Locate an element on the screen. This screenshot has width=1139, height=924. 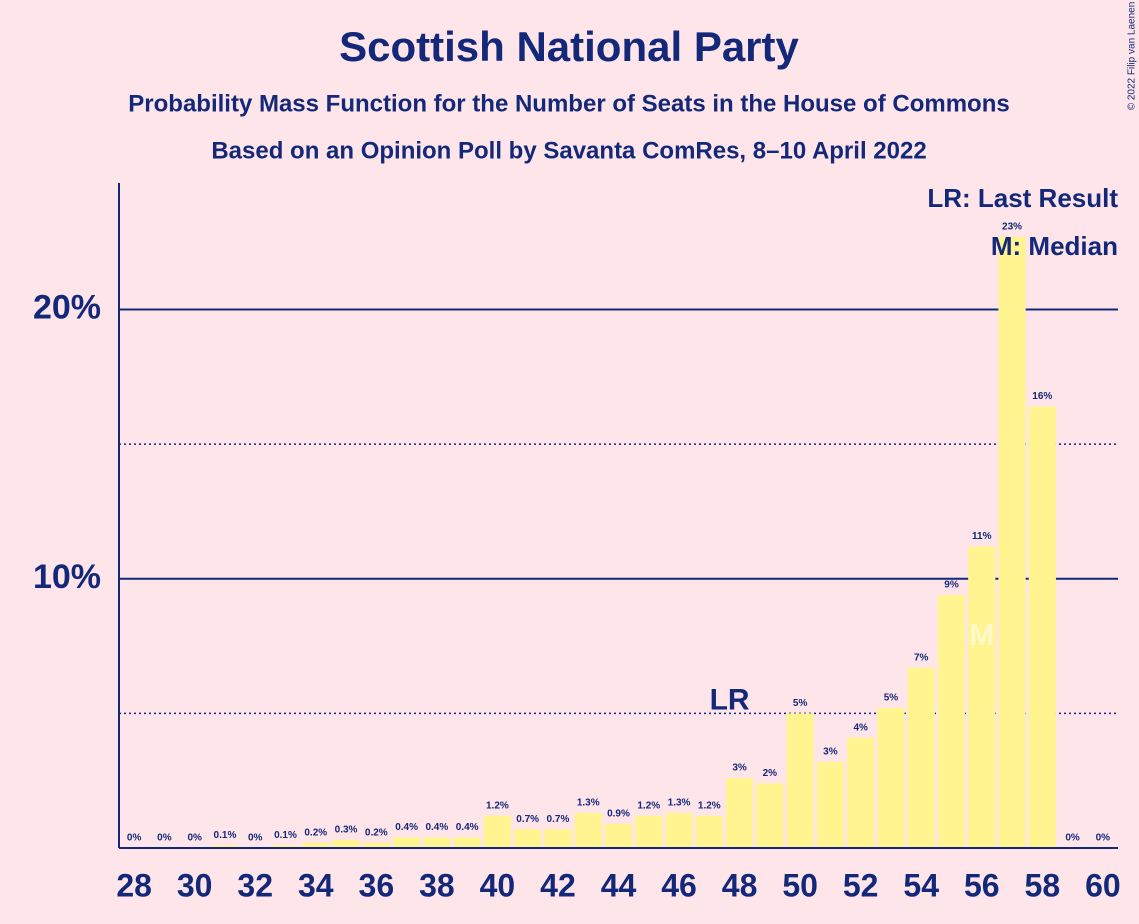
x-tick-label: 42 is located at coordinates (558, 885).